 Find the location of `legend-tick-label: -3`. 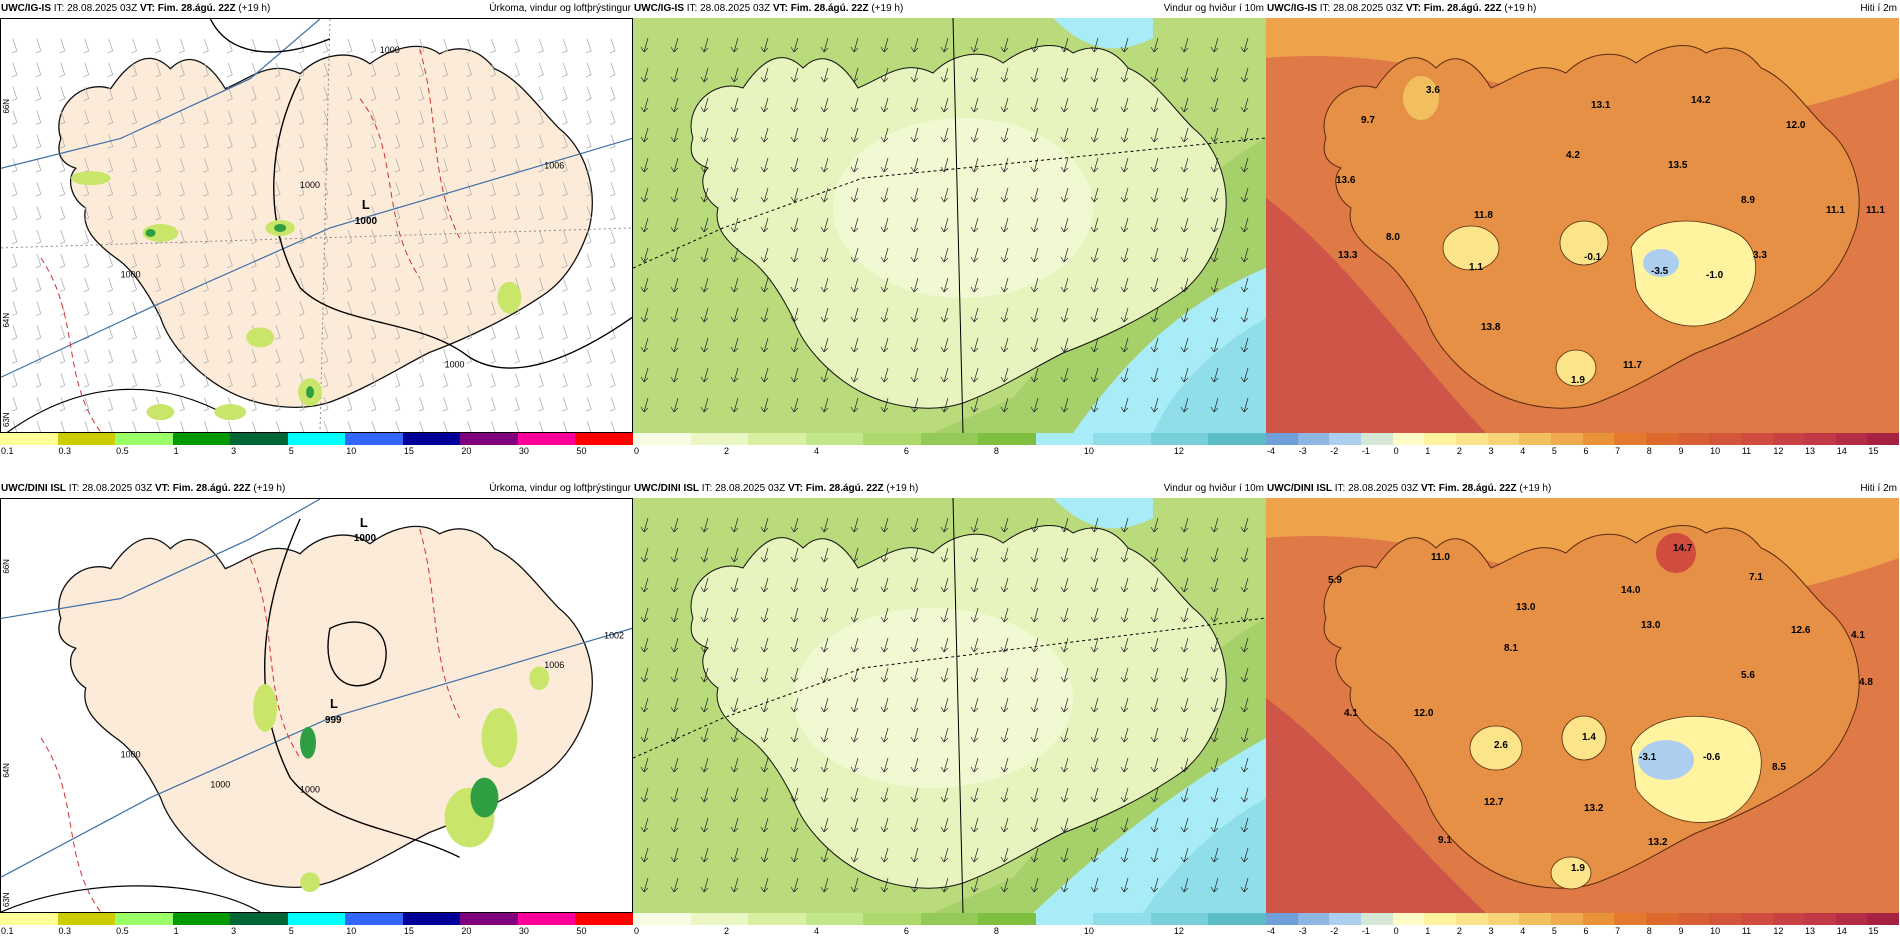

legend-tick-label: -3 is located at coordinates (1302, 931).